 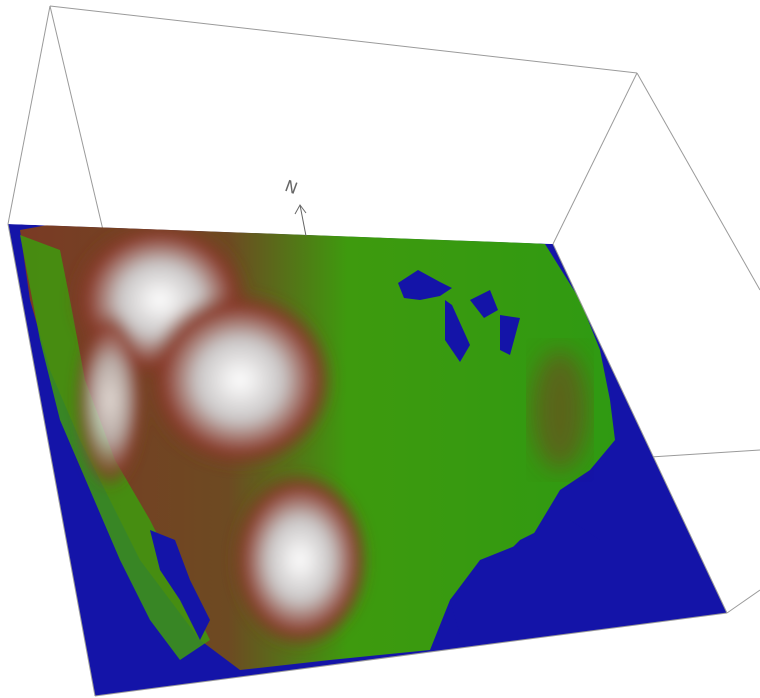 I want to click on appalachian-upland, so click(x=560, y=410).